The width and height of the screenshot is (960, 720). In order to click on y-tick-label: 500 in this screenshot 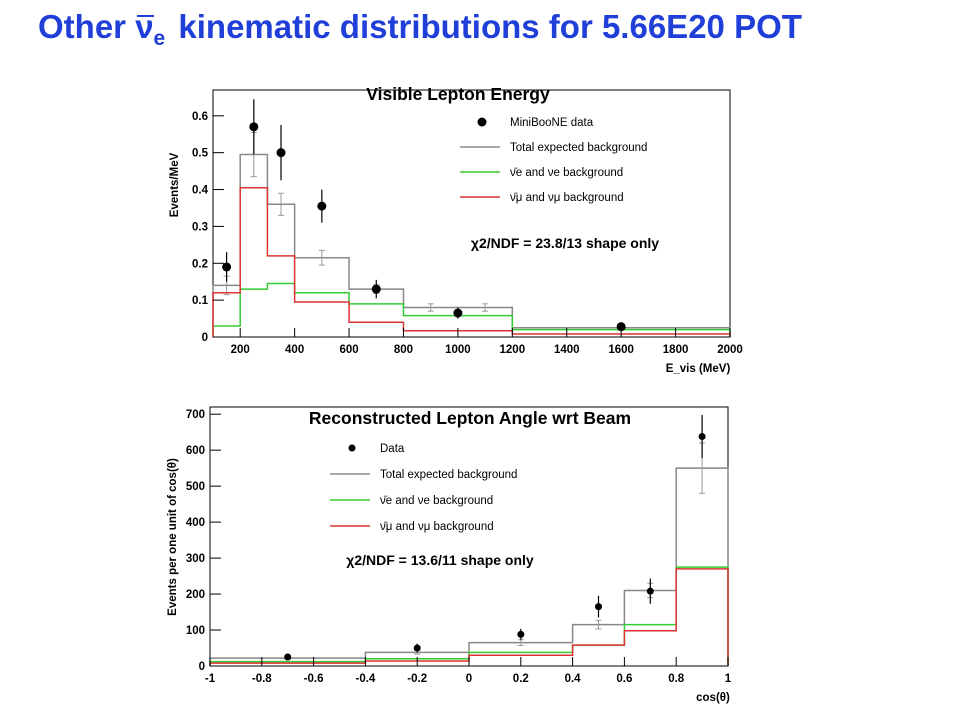, I will do `click(195, 487)`.